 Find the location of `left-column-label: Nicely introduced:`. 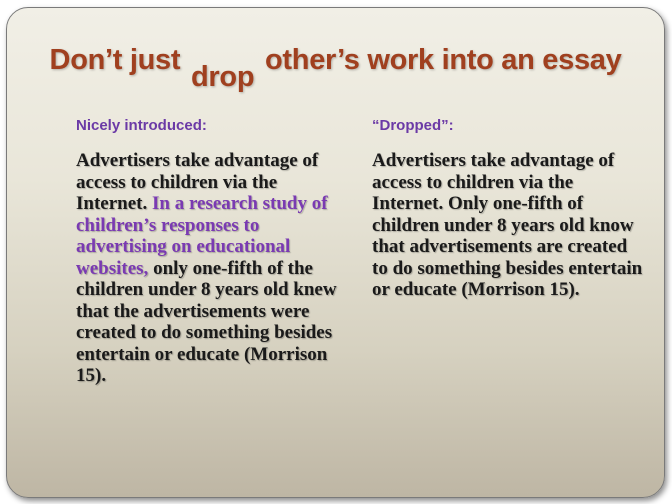

left-column-label: Nicely introduced: is located at coordinates (141, 125).